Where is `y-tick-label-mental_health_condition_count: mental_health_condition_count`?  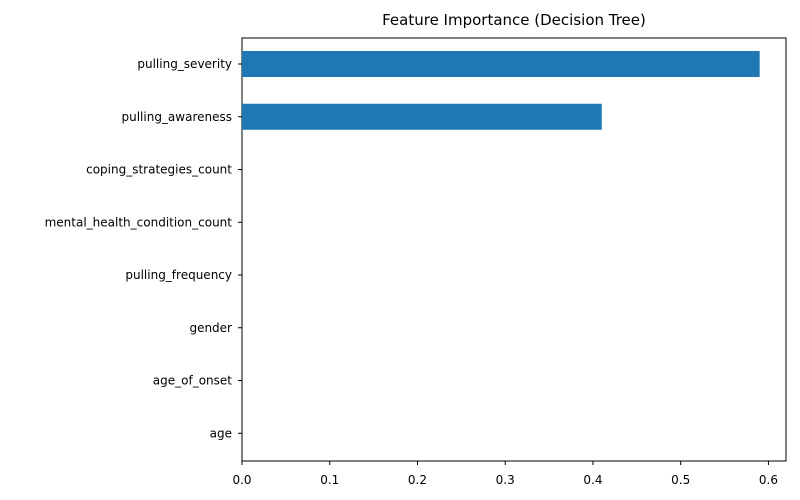
y-tick-label-mental_health_condition_count: mental_health_condition_count is located at coordinates (139, 222).